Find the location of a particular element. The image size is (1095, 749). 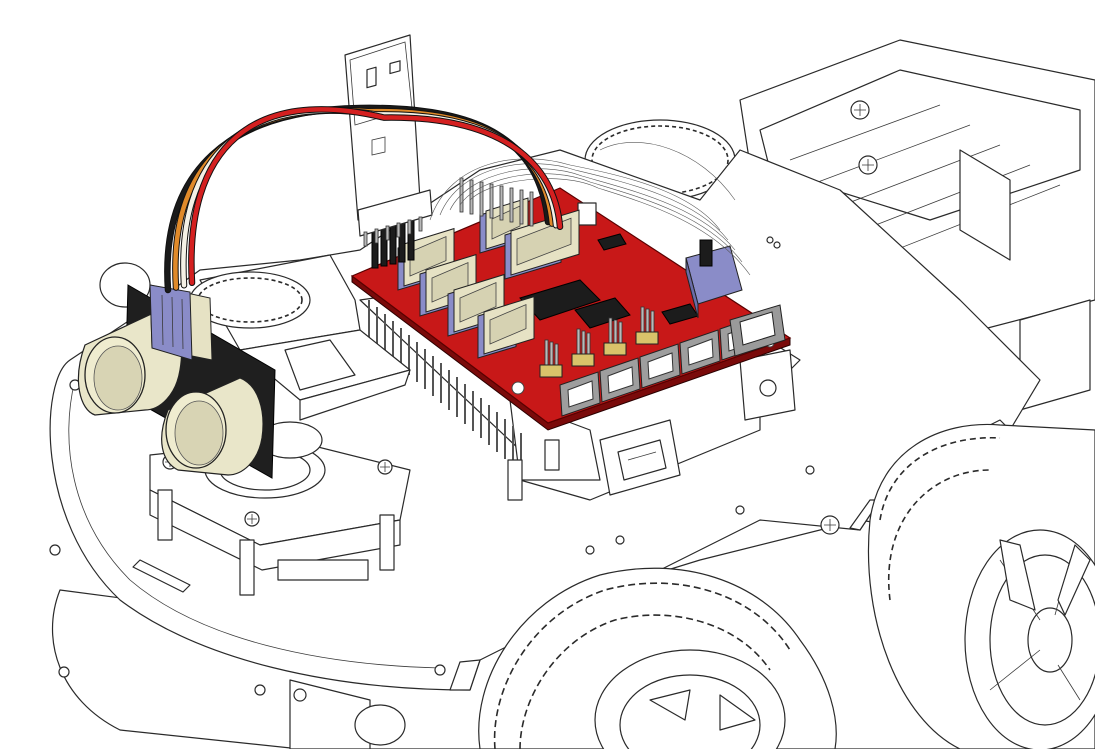

sensor-connector is located at coordinates (181, 322).